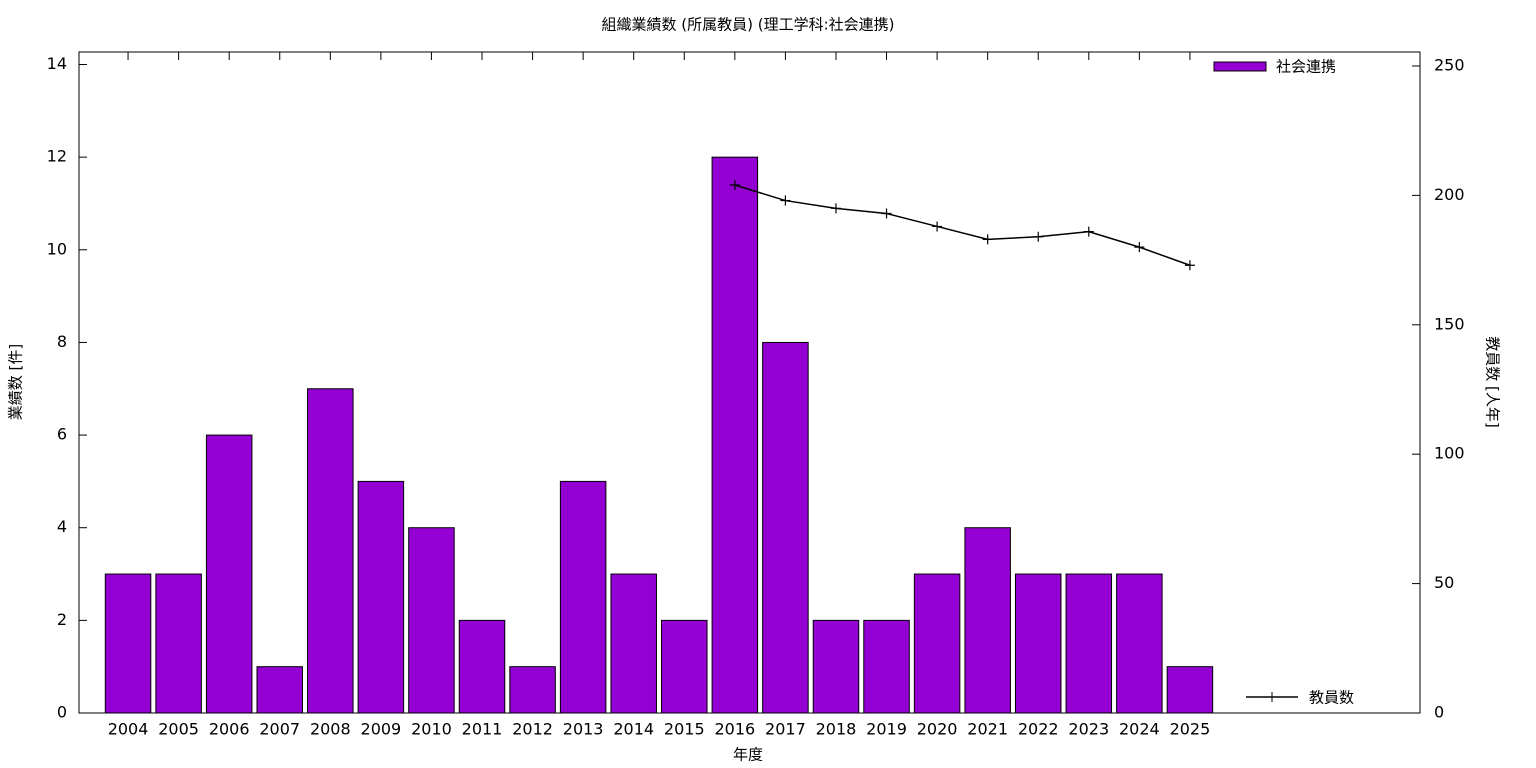  What do you see at coordinates (128, 729) in the screenshot?
I see `x-tick-label: 2004` at bounding box center [128, 729].